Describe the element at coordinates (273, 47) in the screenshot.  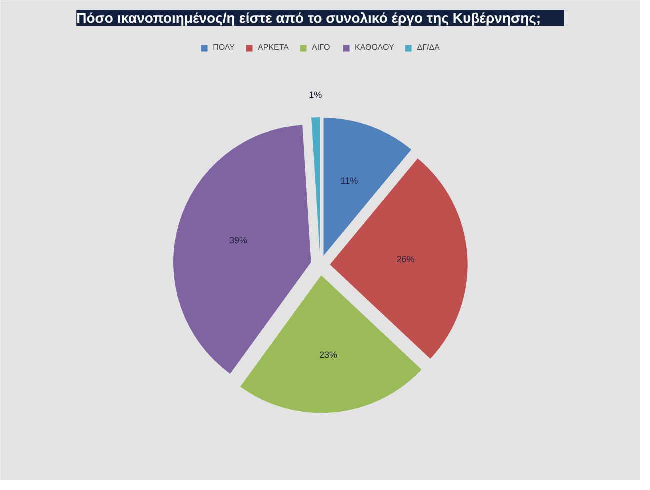
I see `legend-label: ΑΡΚΕΤΑ` at that location.